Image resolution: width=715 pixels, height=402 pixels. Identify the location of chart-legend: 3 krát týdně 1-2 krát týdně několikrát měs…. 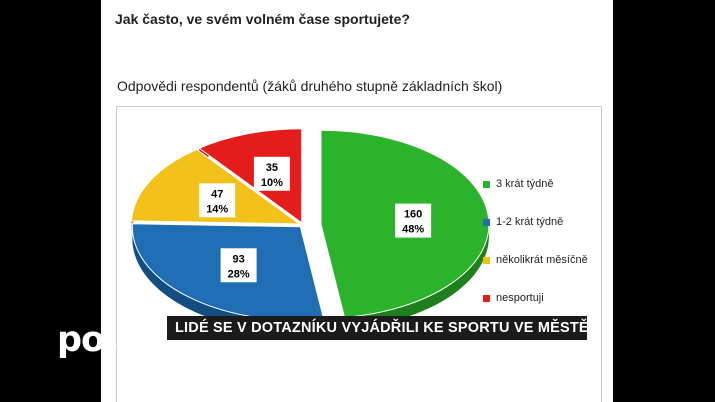
(535, 253).